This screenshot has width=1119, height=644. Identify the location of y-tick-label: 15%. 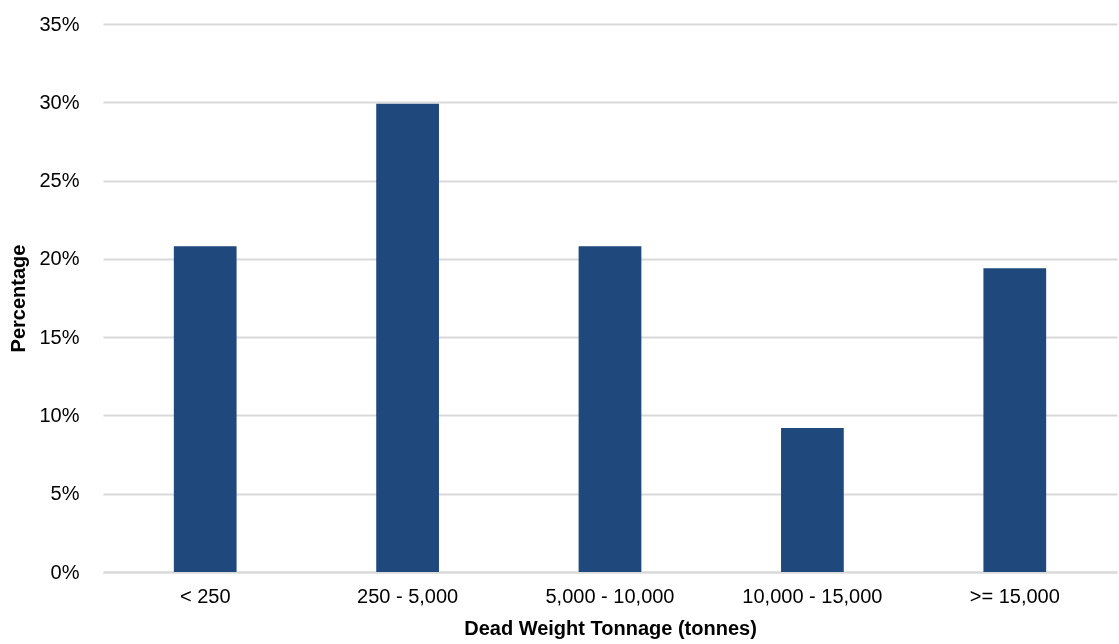
(59, 336).